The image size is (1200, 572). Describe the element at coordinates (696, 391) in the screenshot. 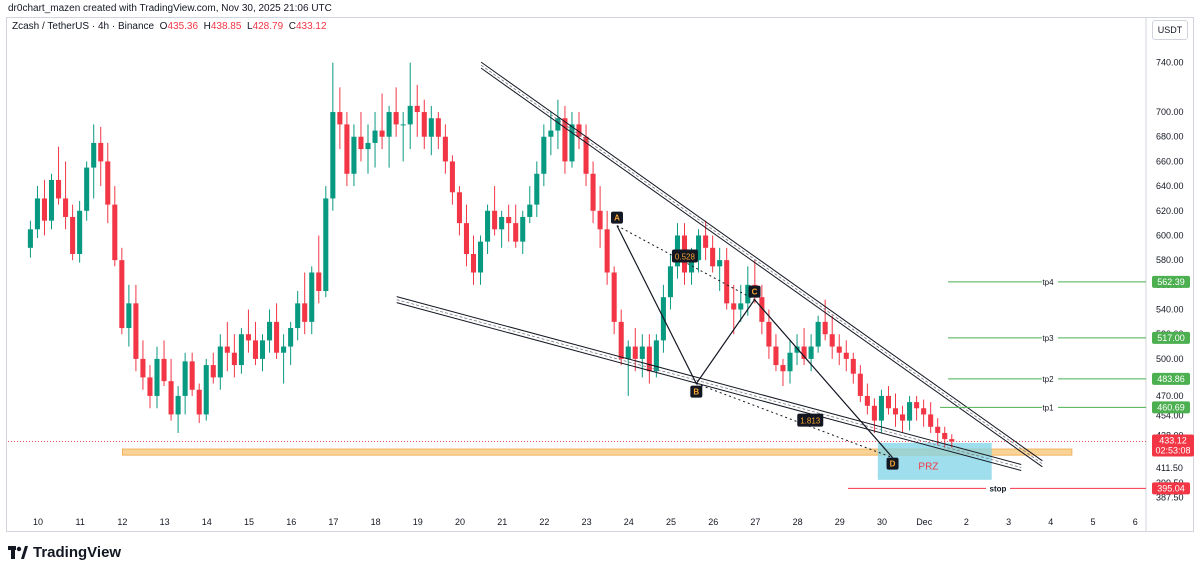

I see `pattern-point-b` at that location.